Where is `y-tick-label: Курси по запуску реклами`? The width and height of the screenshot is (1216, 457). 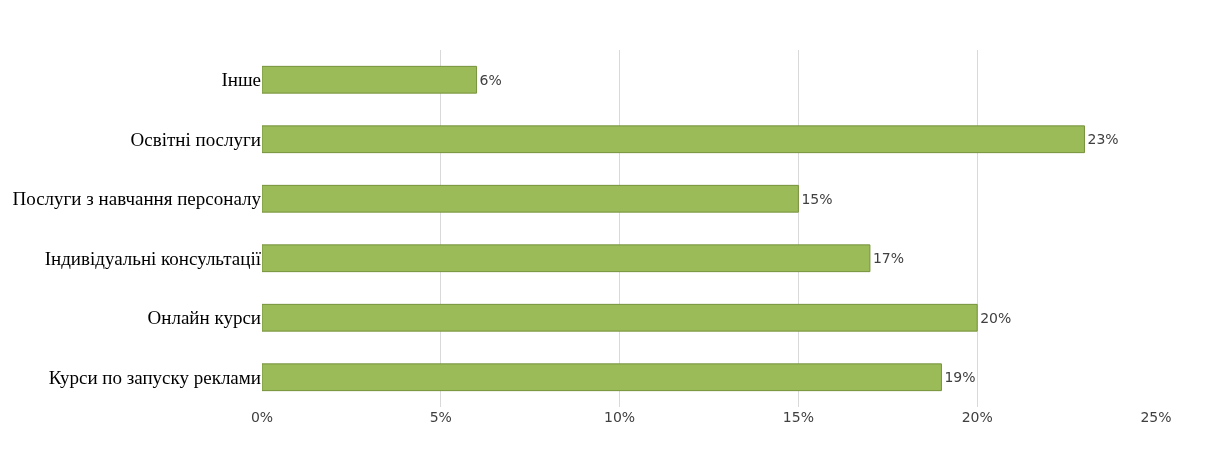 y-tick-label: Курси по запуску реклами is located at coordinates (154, 377).